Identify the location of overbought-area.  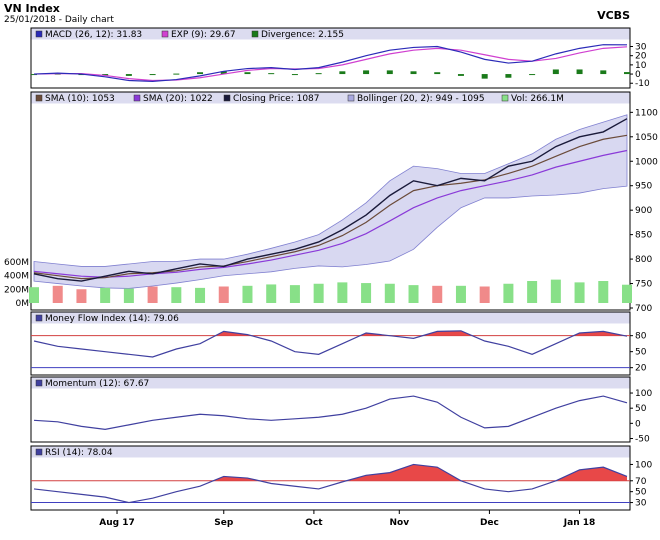
(420, 472).